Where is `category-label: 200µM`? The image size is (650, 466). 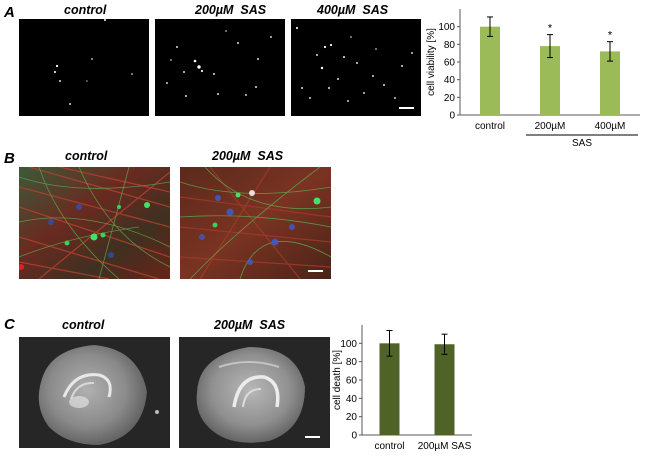 category-label: 200µM is located at coordinates (550, 126).